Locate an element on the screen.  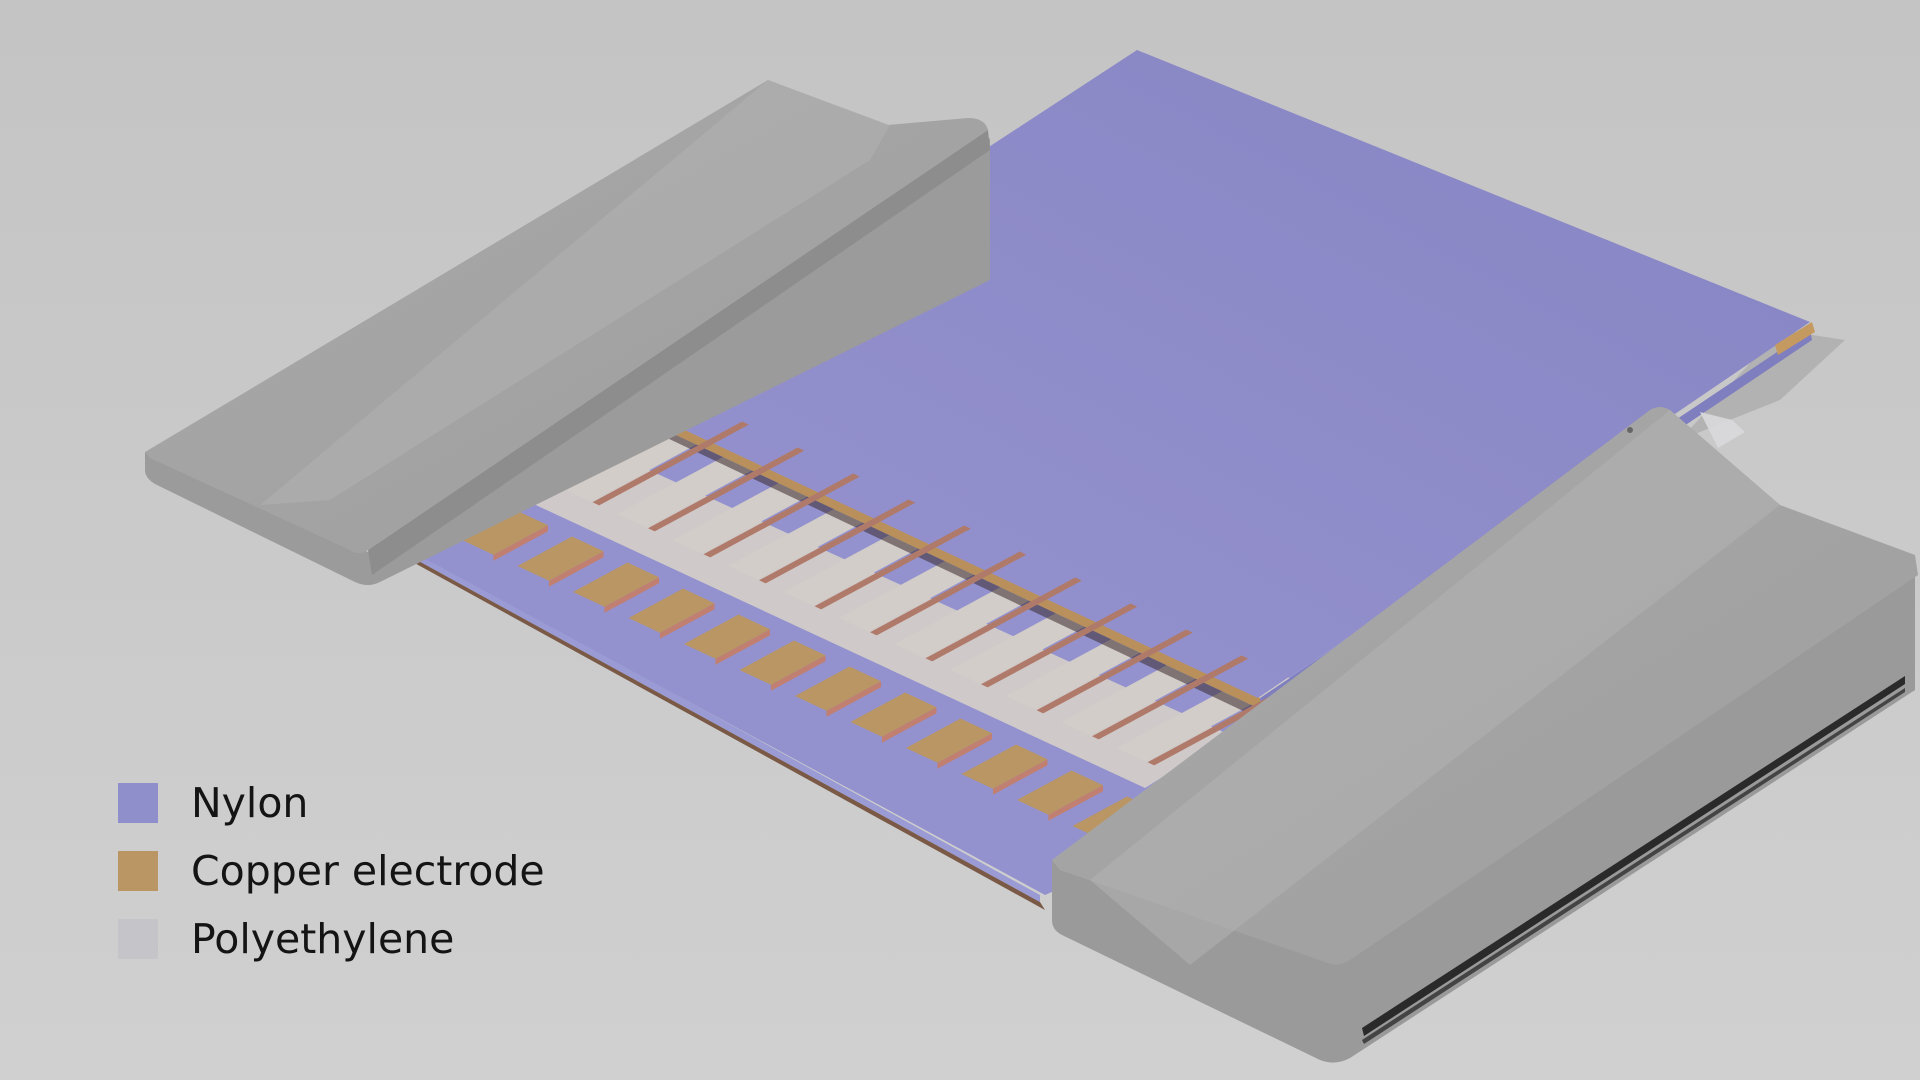
legend-item-polyethylene: Polyethylene is located at coordinates (331, 939).